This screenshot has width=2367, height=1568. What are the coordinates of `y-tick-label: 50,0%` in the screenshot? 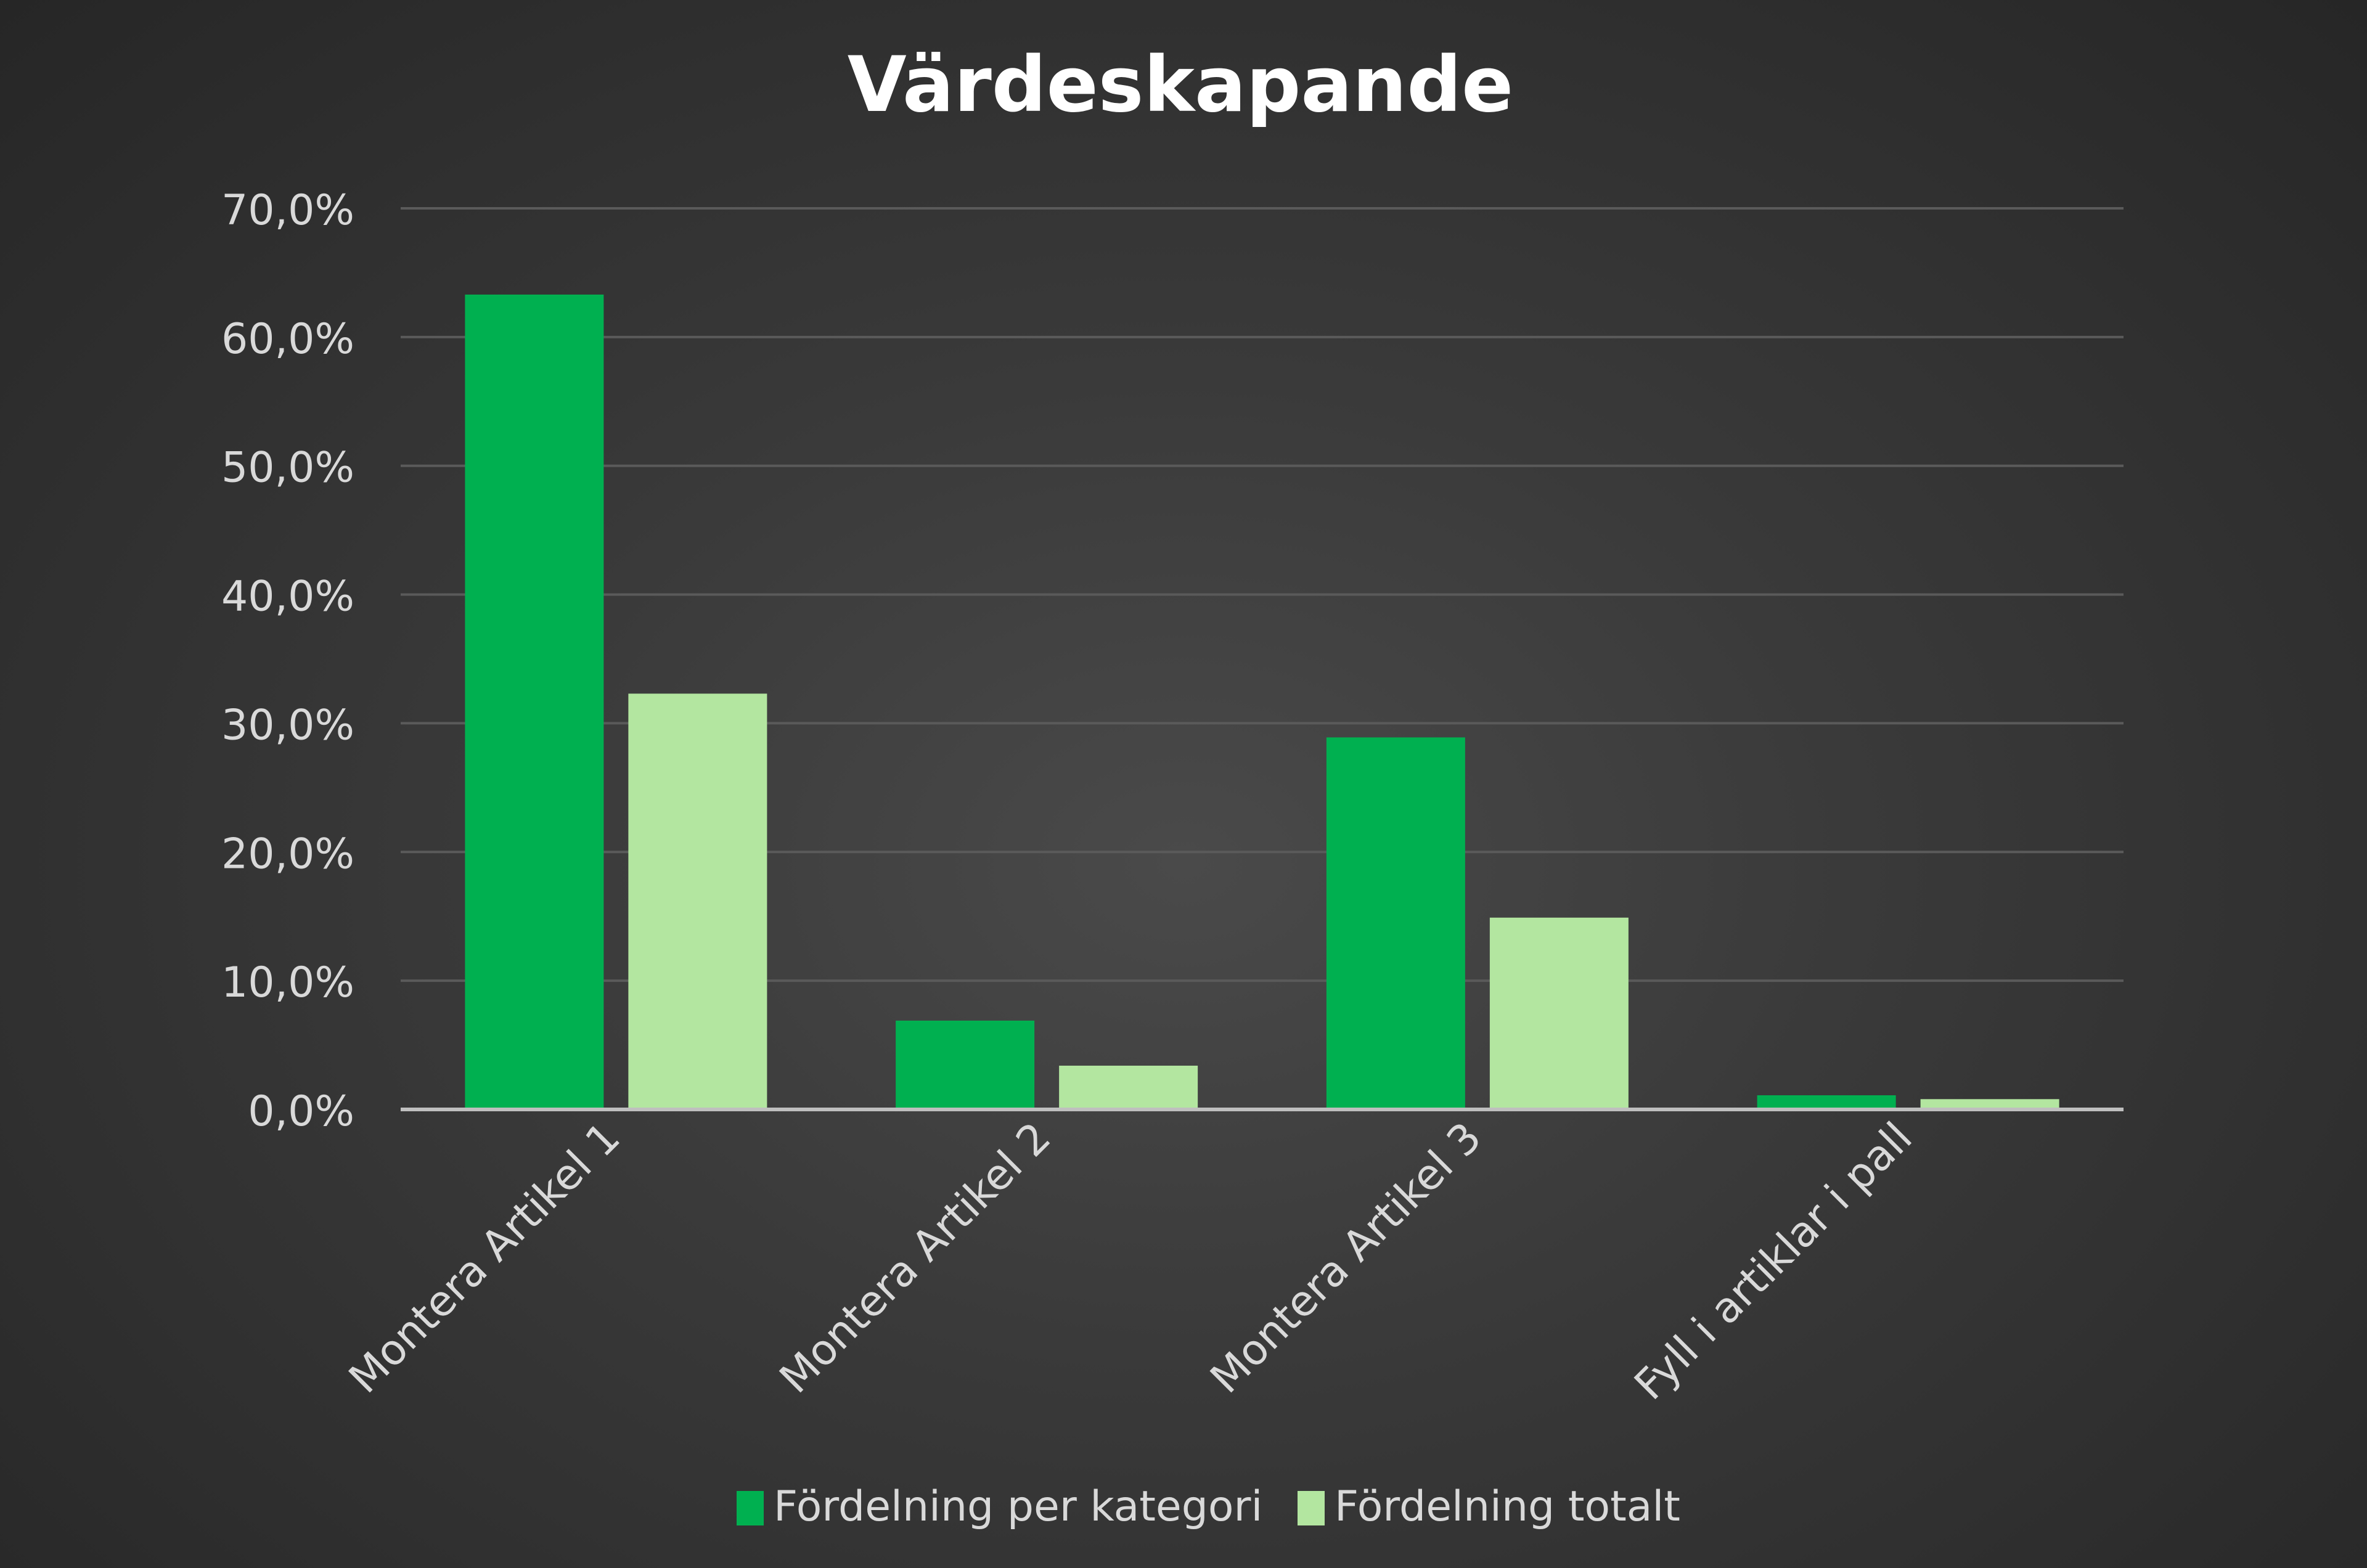 It's located at (287, 468).